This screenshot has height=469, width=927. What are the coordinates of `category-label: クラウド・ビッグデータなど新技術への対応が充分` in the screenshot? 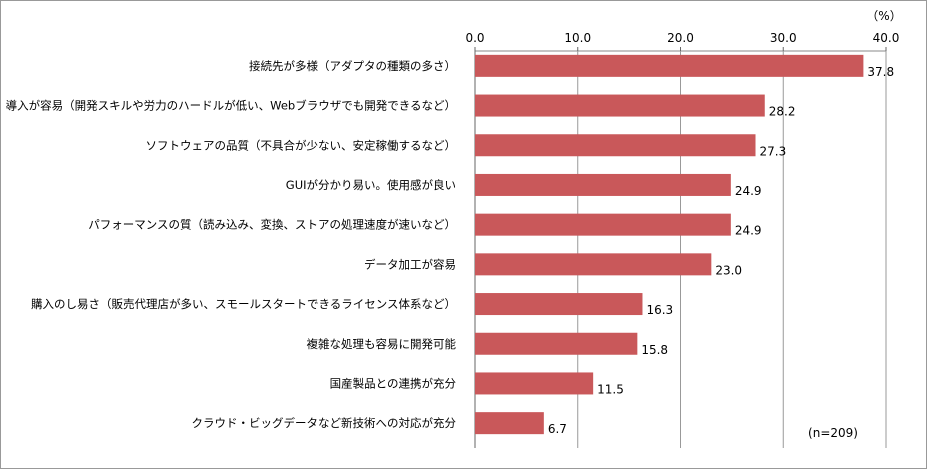 It's located at (324, 423).